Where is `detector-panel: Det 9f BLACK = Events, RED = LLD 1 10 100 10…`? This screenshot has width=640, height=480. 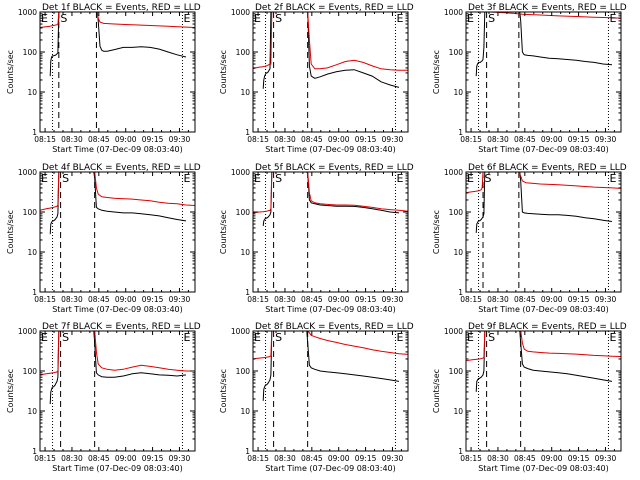 detector-panel: Det 9f BLACK = Events, RED = LLD 1 10 100 10… is located at coordinates (529, 397).